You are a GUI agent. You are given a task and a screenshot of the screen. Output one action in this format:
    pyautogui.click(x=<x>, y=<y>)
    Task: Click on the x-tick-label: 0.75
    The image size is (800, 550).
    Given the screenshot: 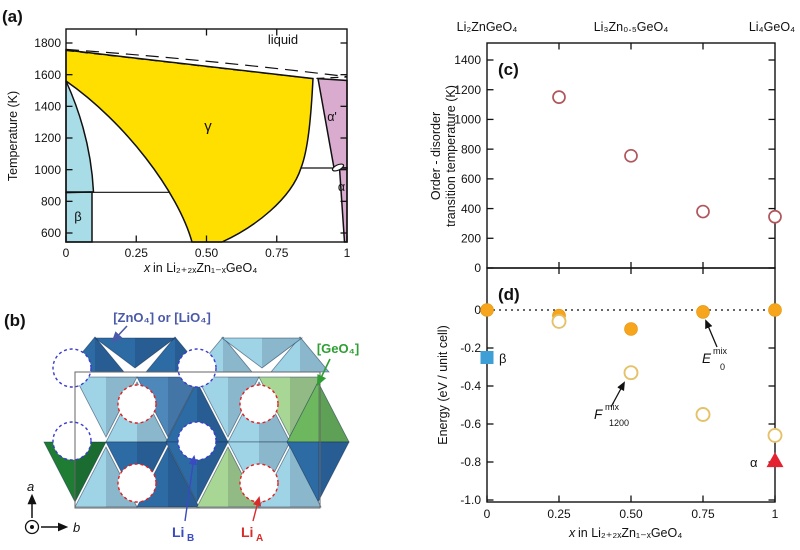 What is the action you would take?
    pyautogui.click(x=277, y=253)
    